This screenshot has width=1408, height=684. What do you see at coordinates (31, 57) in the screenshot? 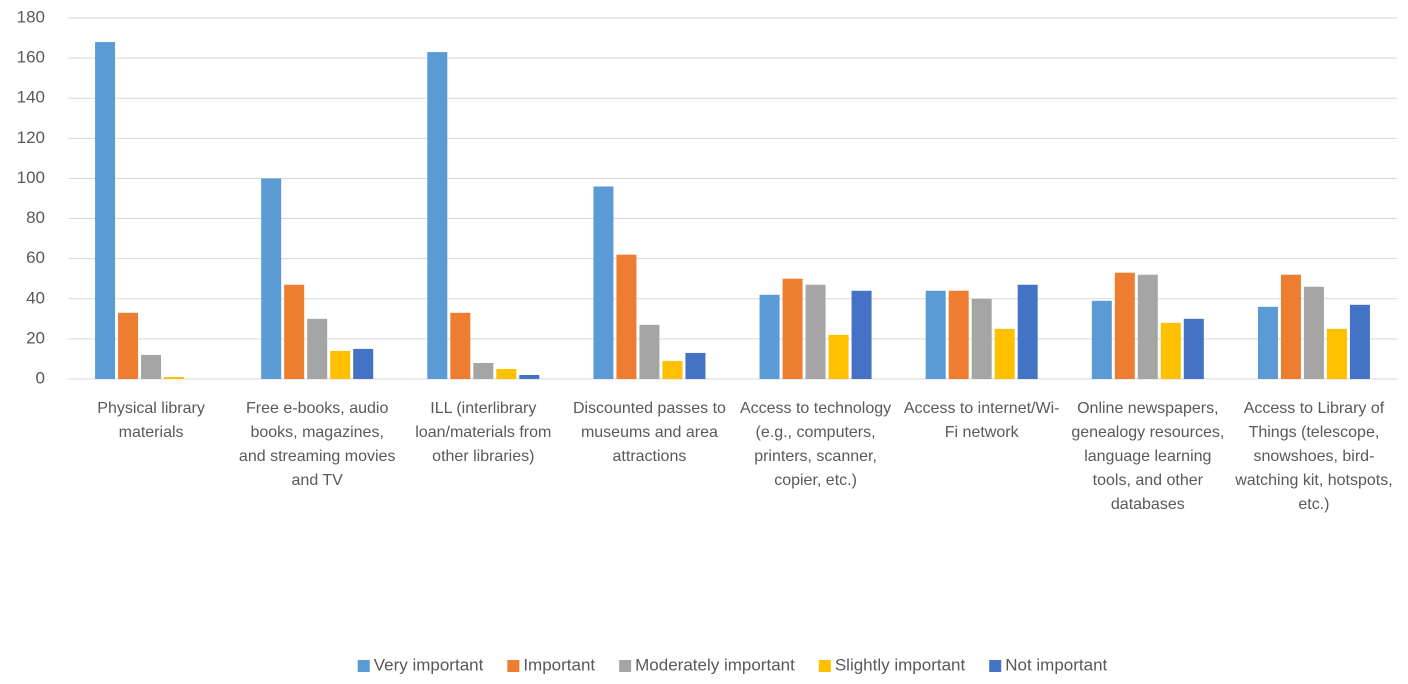
I see `y-tick-label: 160` at bounding box center [31, 57].